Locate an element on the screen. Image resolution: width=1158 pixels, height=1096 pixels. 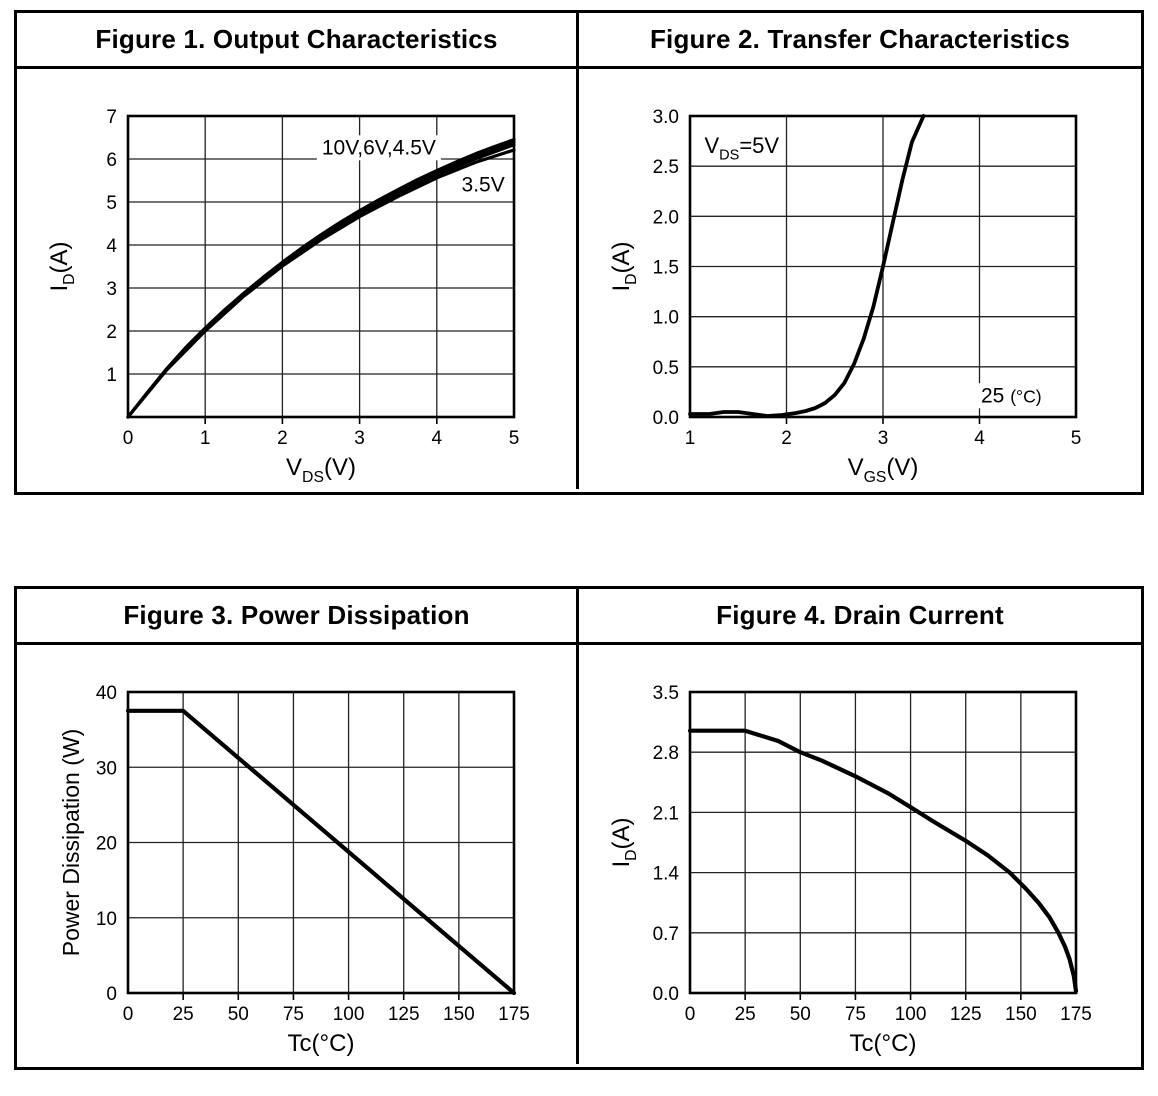
svg-text: VDS=5V is located at coordinates (741, 148).